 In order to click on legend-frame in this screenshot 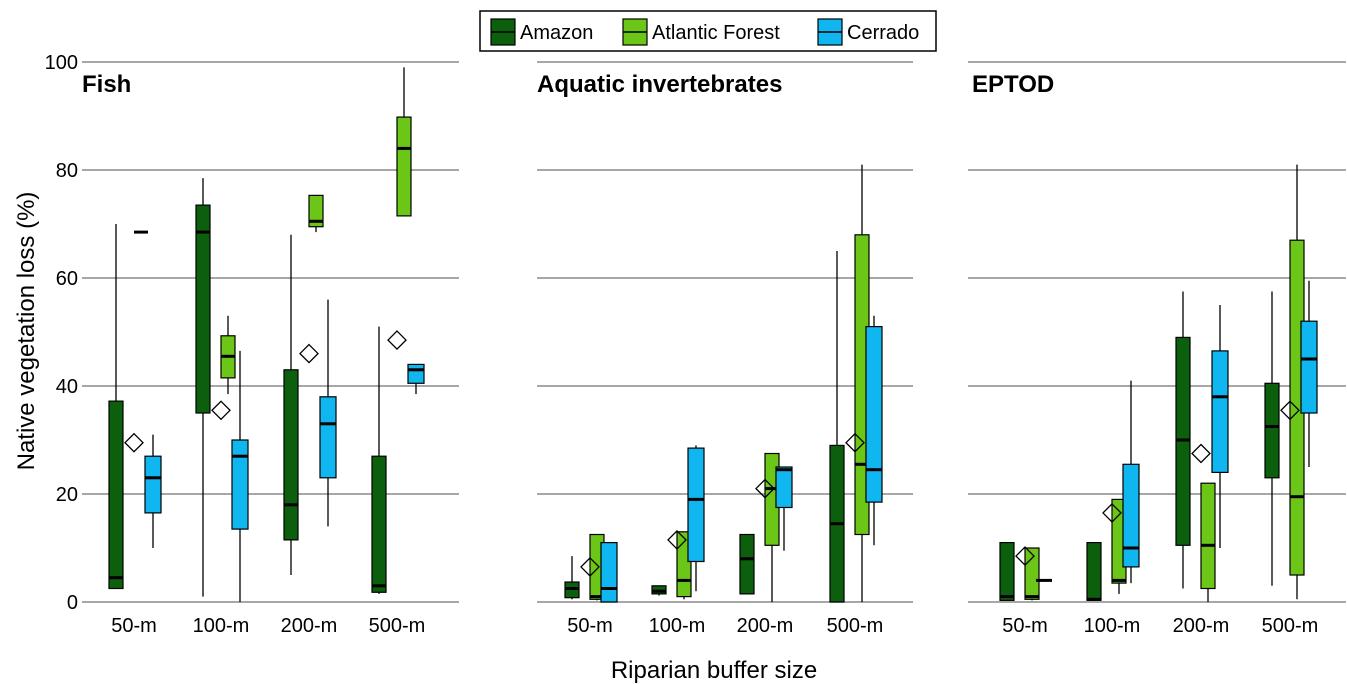, I will do `click(708, 31)`.